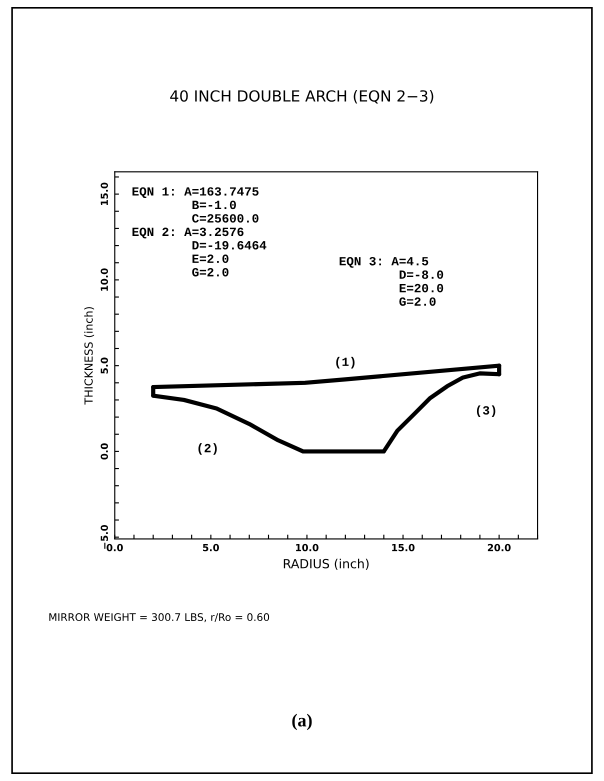 This screenshot has width=604, height=781. Describe the element at coordinates (302, 722) in the screenshot. I see `text: (a)` at that location.